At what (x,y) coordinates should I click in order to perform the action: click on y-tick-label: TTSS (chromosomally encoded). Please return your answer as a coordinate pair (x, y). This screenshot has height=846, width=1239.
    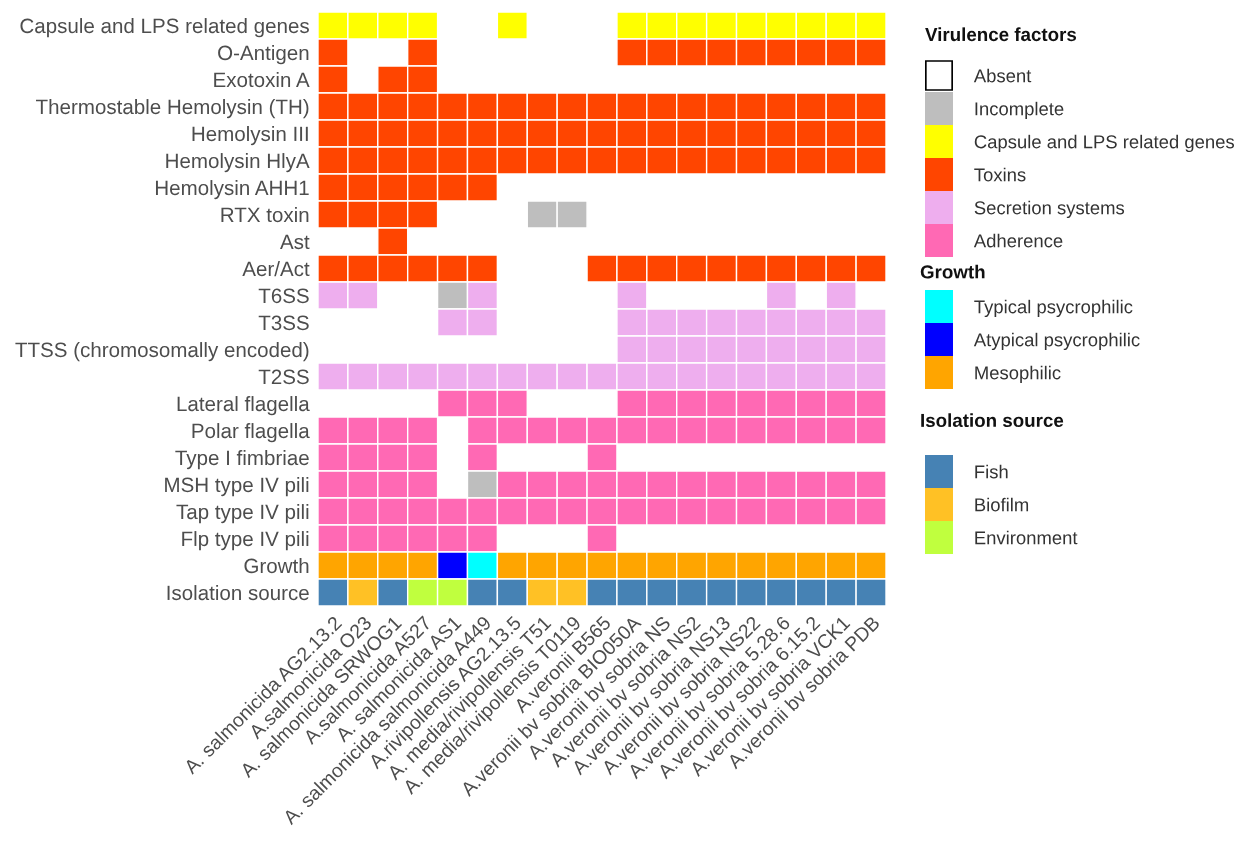
    Looking at the image, I should click on (162, 352).